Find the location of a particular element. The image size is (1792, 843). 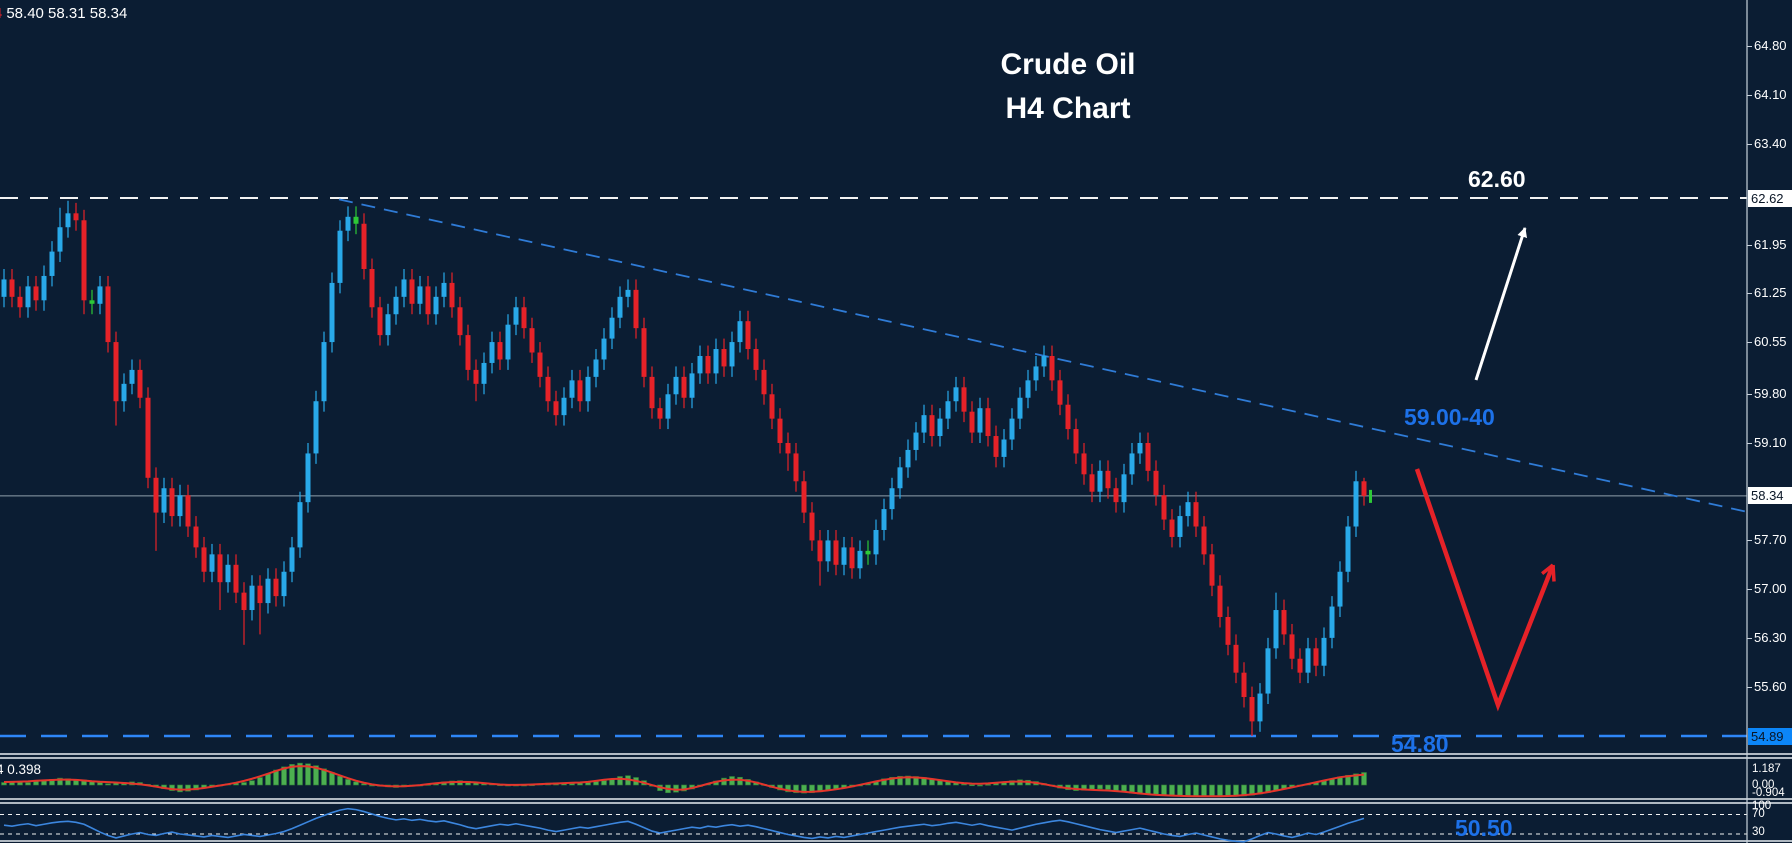

osma-signal-line is located at coordinates (684, 781).